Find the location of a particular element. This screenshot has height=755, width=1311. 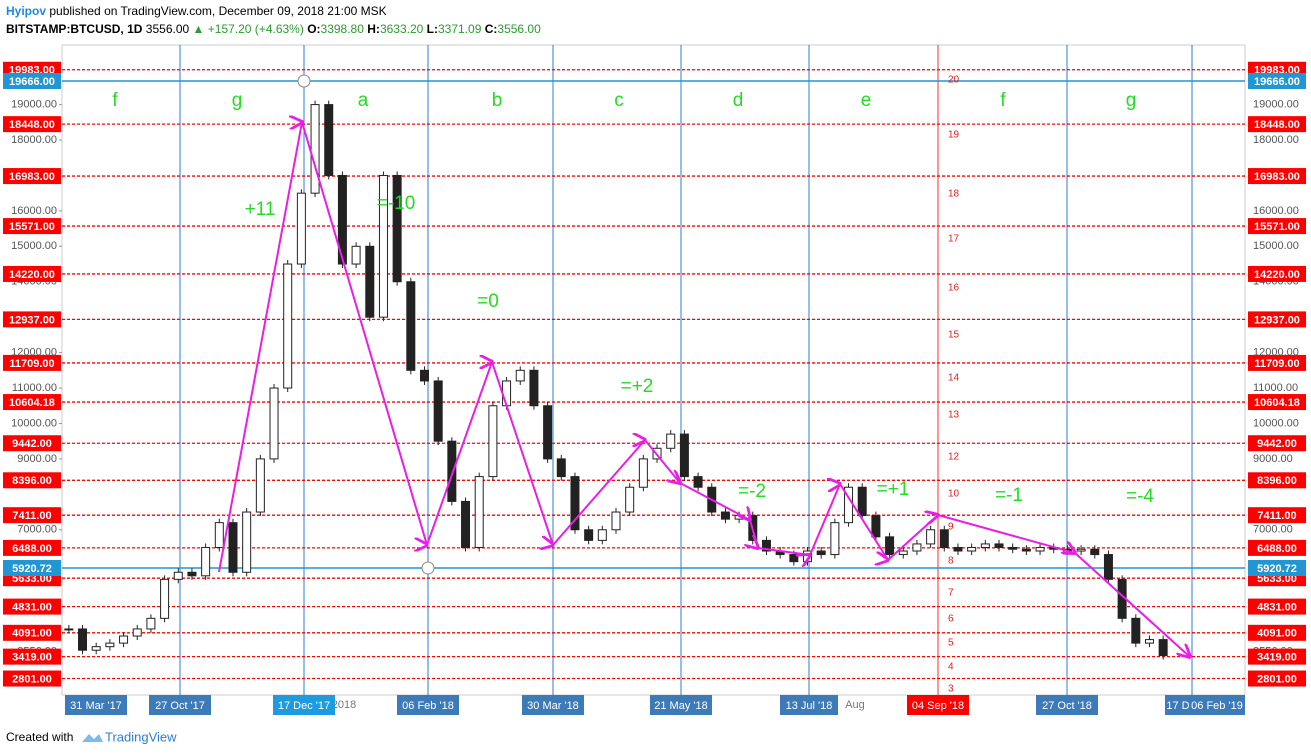

count-label: 7 is located at coordinates (951, 593).